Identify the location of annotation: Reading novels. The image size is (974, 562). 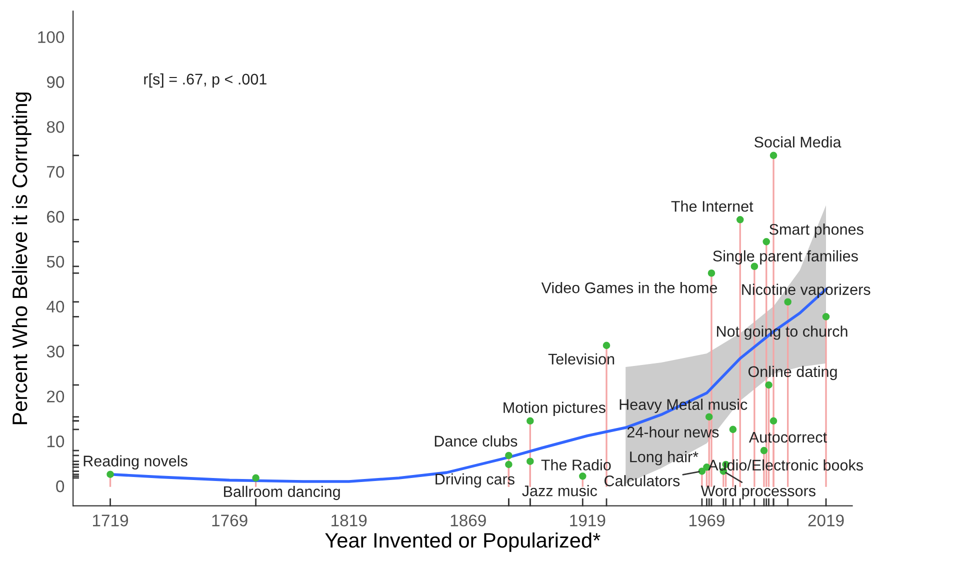
(136, 462).